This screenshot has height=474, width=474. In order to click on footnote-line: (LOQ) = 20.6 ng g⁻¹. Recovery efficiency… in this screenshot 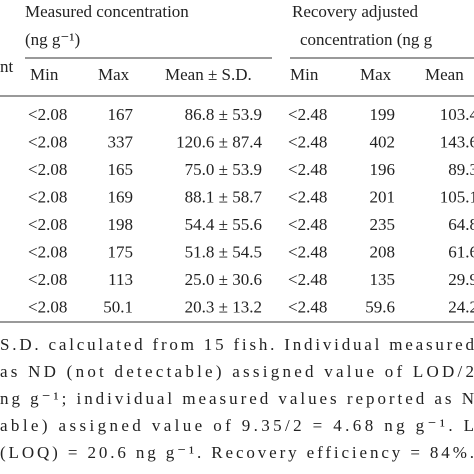, I will do `click(237, 452)`.